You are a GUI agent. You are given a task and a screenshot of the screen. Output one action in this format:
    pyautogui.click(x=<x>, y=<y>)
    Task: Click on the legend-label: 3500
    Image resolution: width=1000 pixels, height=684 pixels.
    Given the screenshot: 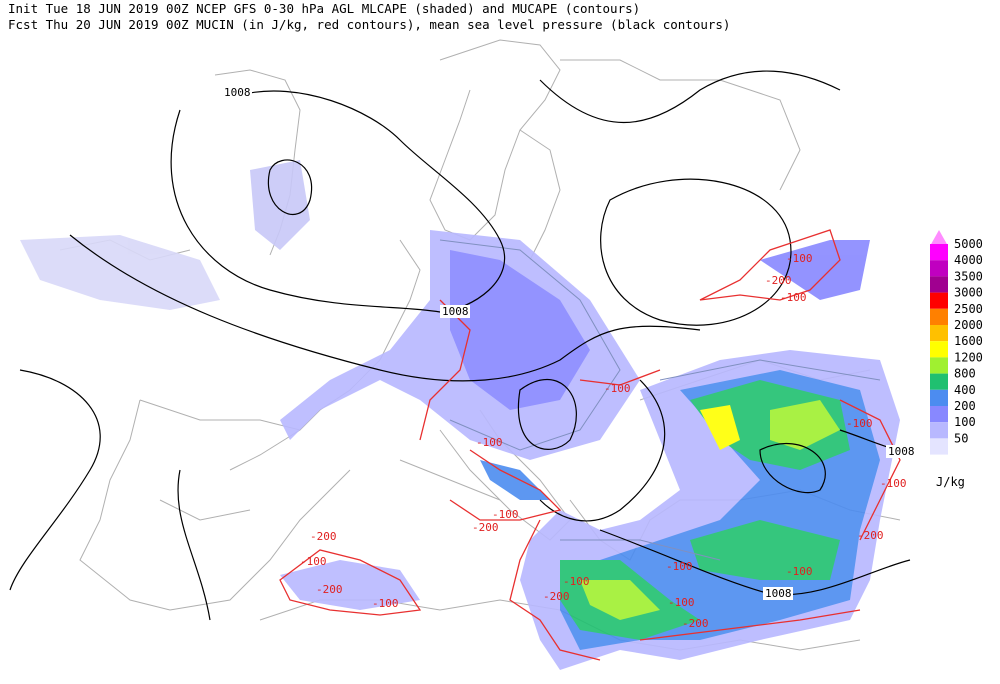 What is the action you would take?
    pyautogui.click(x=968, y=276)
    